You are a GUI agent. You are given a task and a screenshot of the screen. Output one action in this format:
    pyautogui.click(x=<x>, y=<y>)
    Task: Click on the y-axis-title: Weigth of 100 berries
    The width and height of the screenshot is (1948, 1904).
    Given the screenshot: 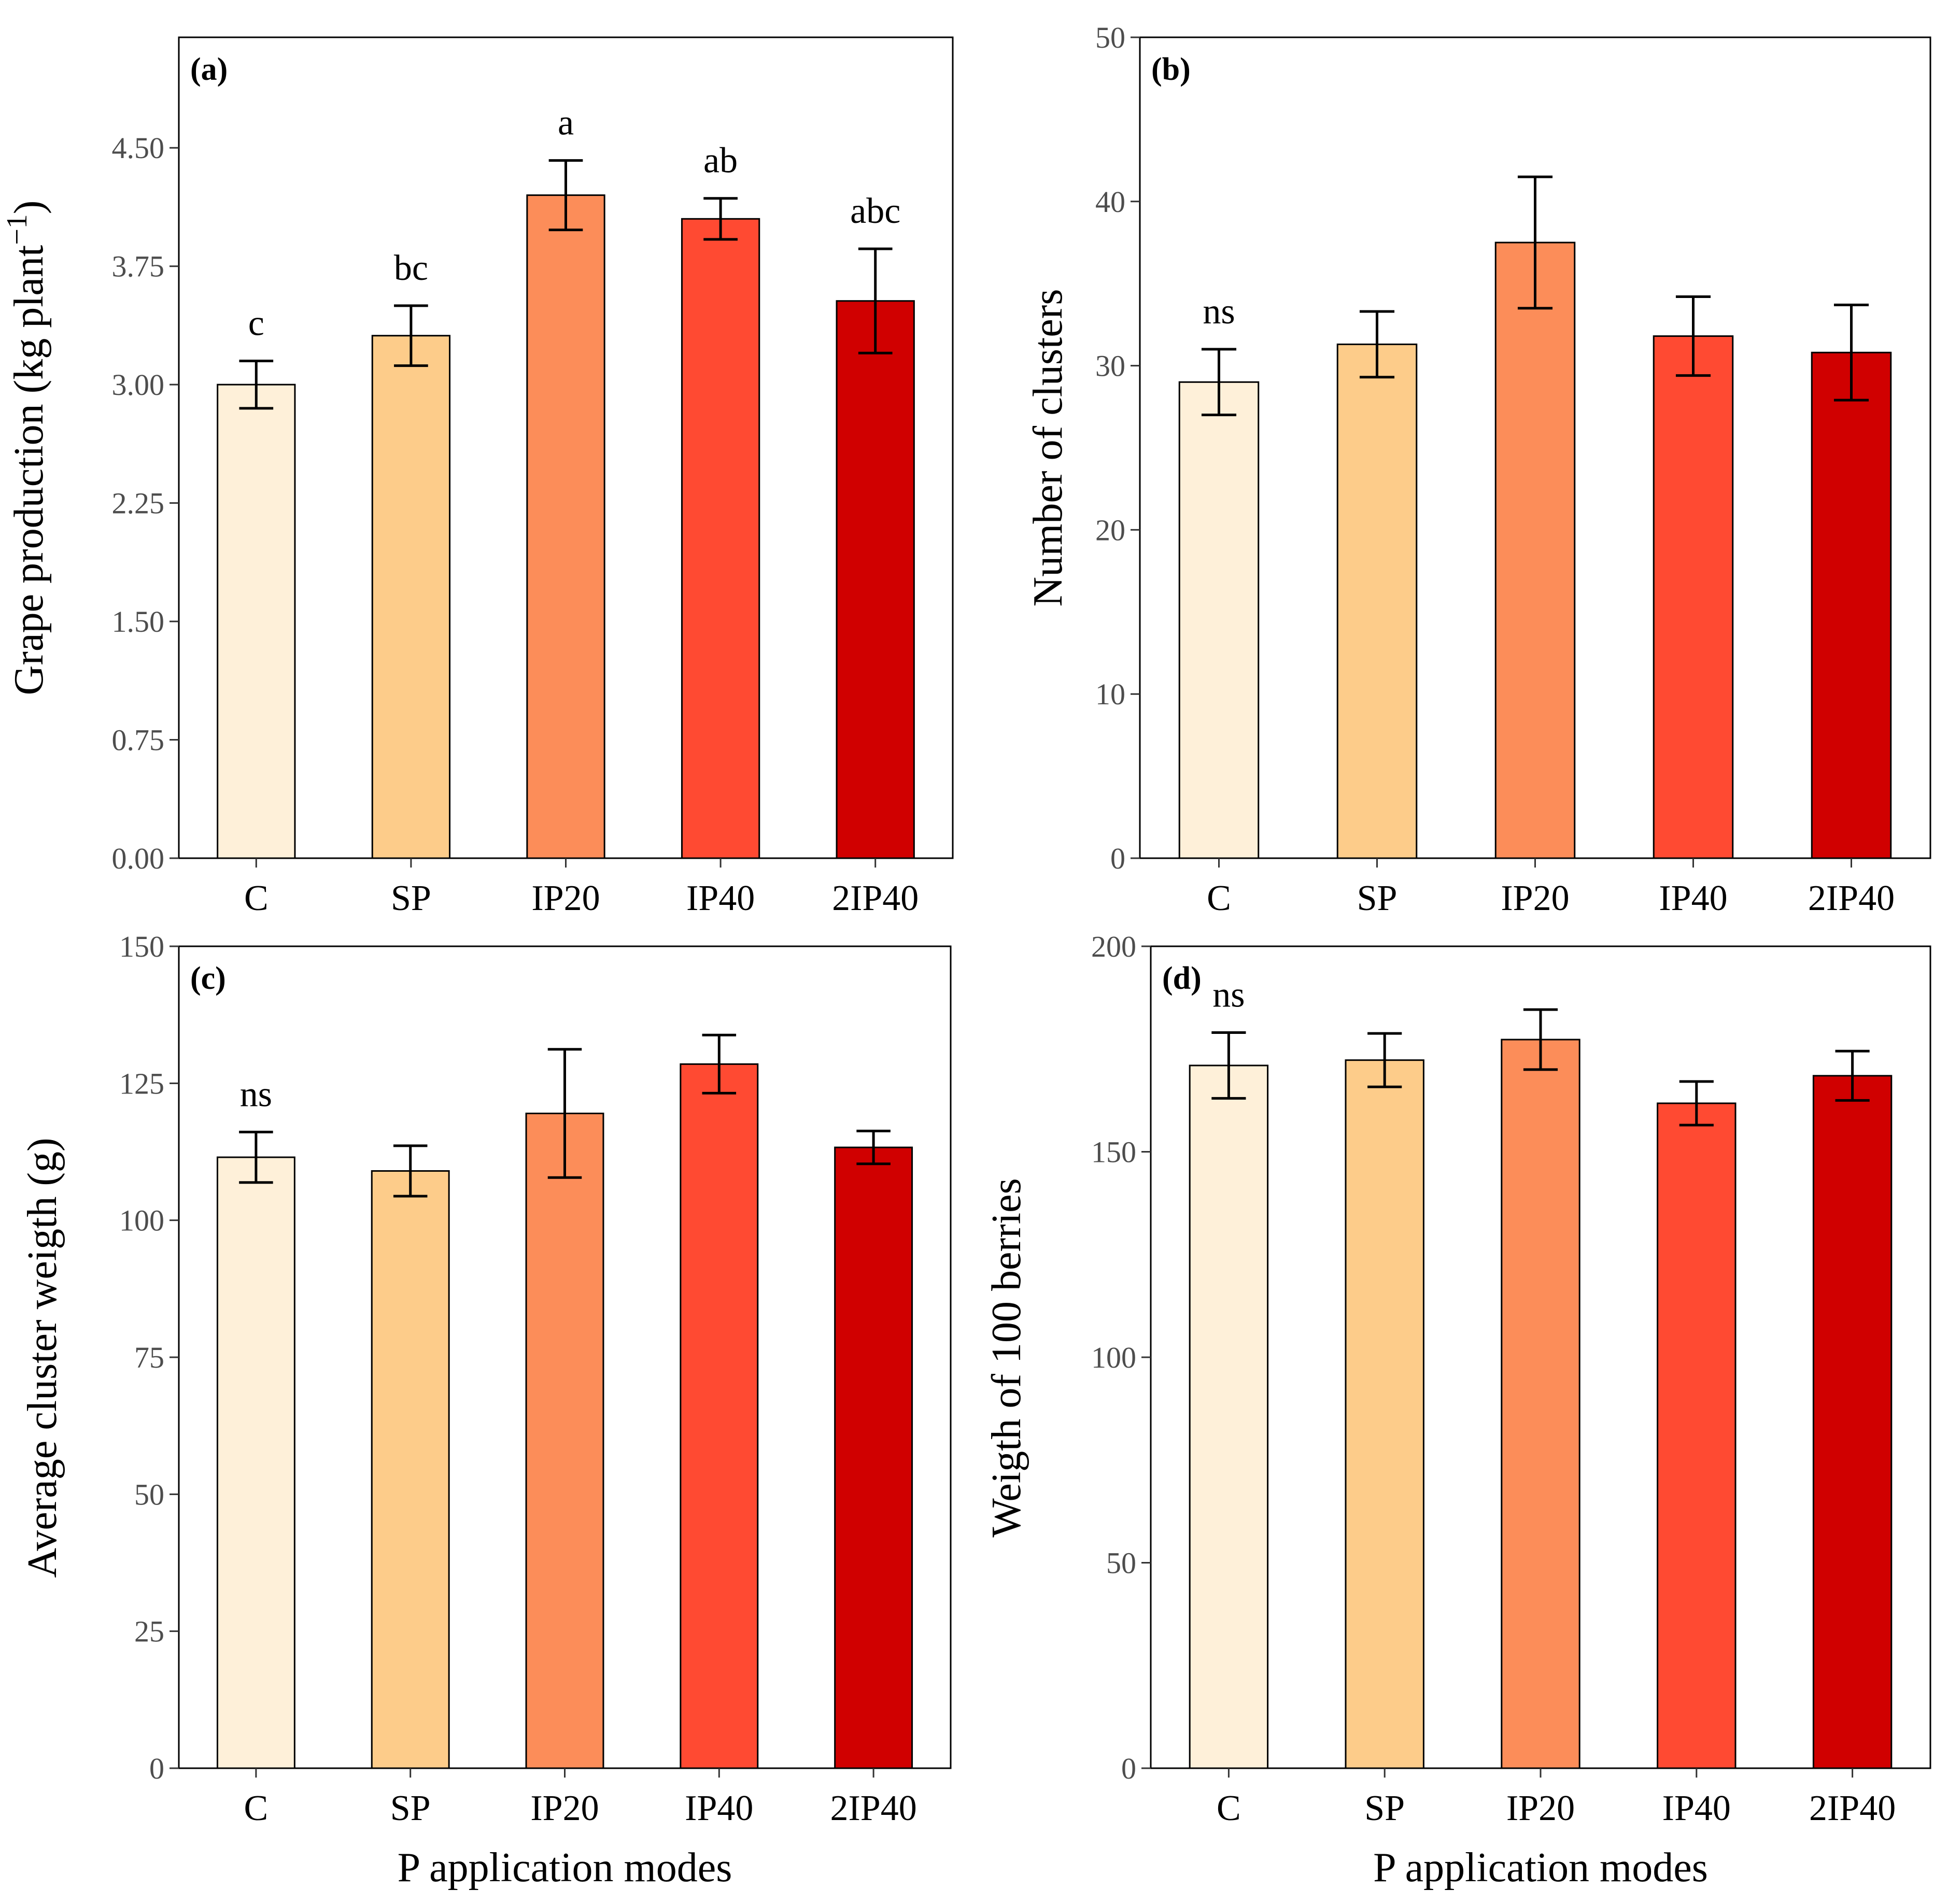 What is the action you would take?
    pyautogui.click(x=1006, y=1358)
    